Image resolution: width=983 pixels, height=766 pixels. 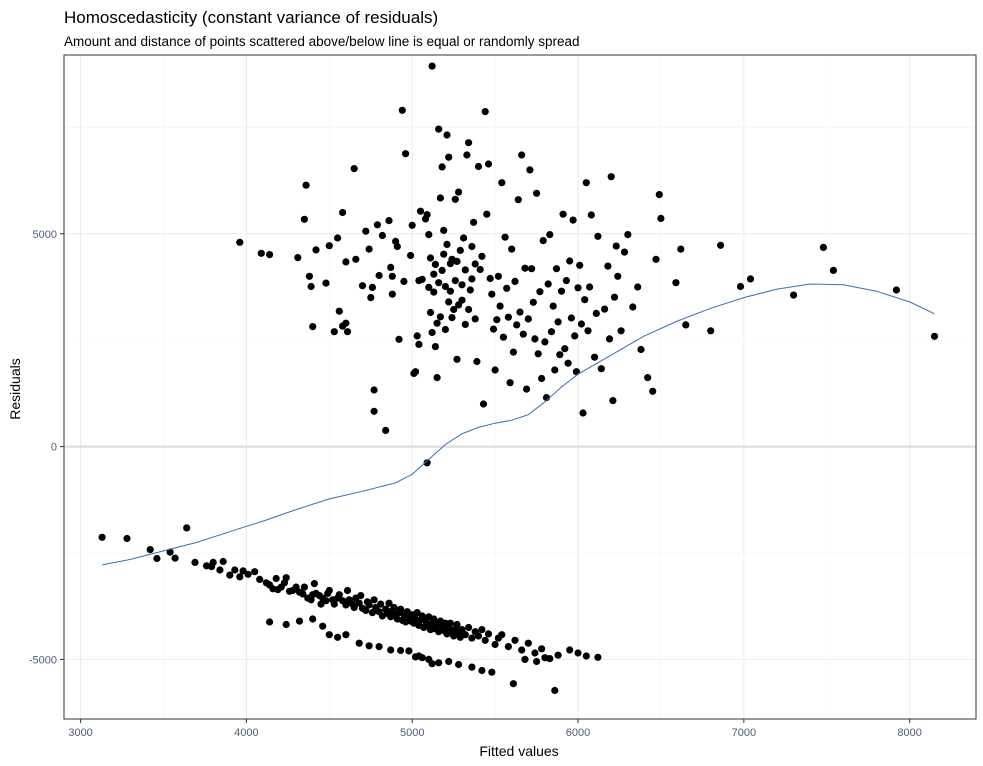 I want to click on y-axis-title: Residuals, so click(x=15, y=388).